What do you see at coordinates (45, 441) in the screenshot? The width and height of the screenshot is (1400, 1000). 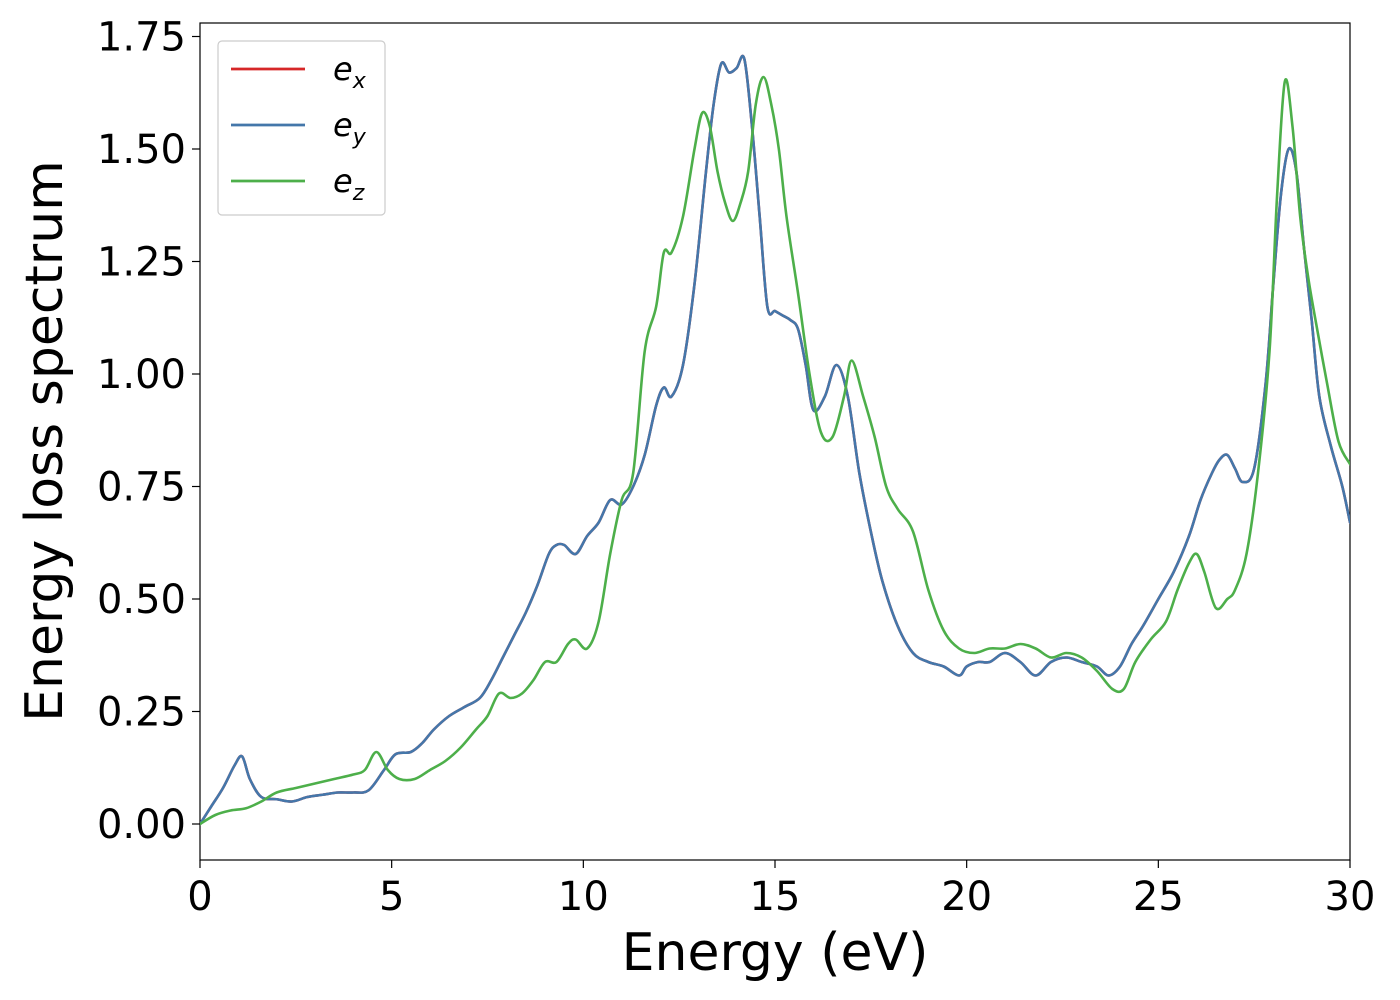 I see `y-axis-label: Energy loss spectrum` at bounding box center [45, 441].